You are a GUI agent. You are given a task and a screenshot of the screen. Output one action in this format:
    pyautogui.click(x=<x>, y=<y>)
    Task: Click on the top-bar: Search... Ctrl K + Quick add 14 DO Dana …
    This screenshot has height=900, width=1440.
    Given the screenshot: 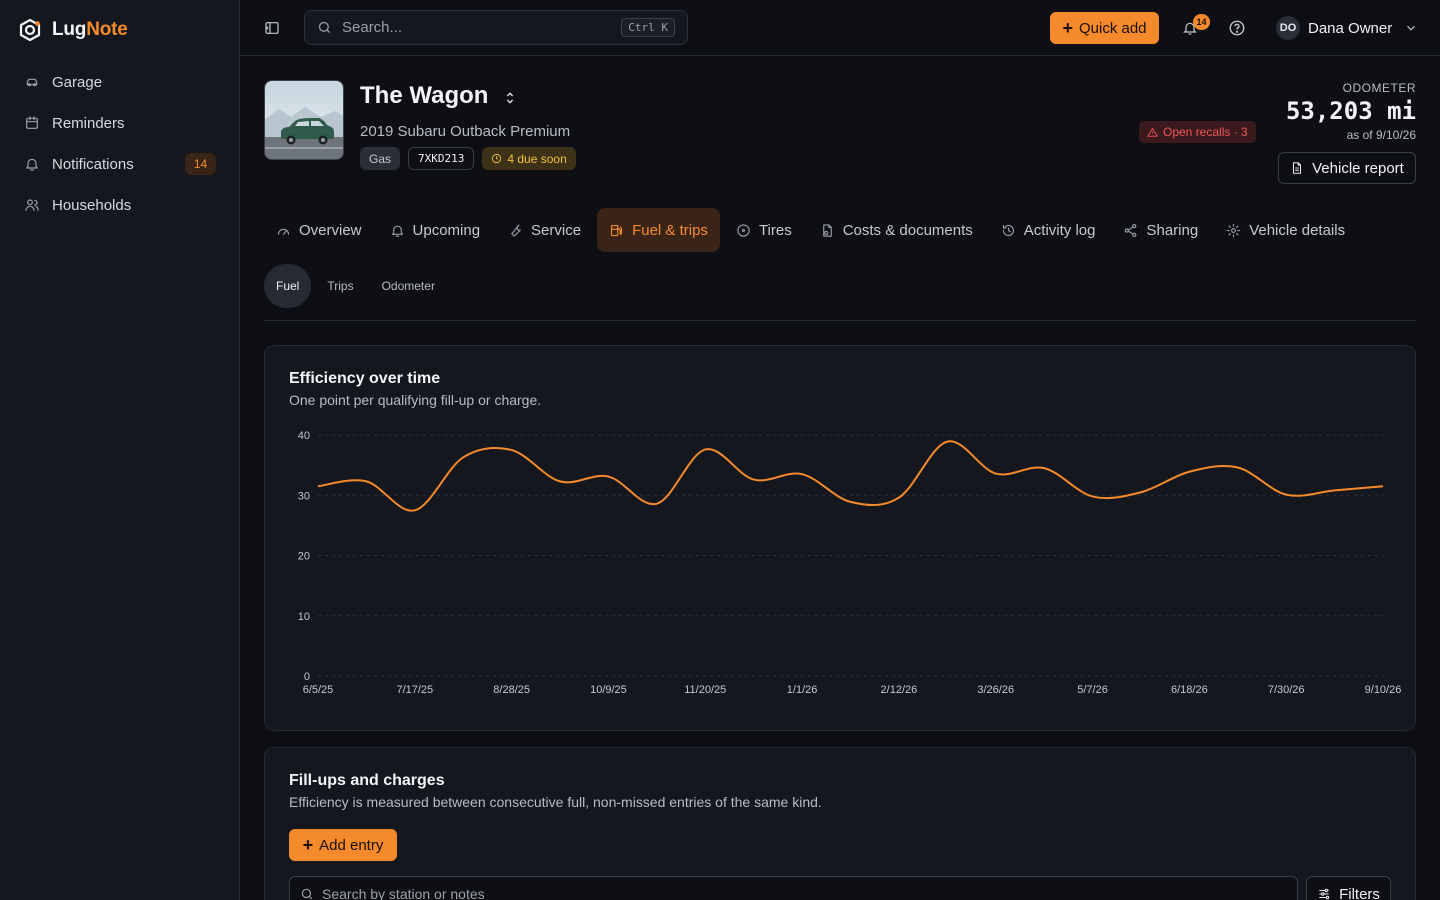 What is the action you would take?
    pyautogui.click(x=840, y=28)
    